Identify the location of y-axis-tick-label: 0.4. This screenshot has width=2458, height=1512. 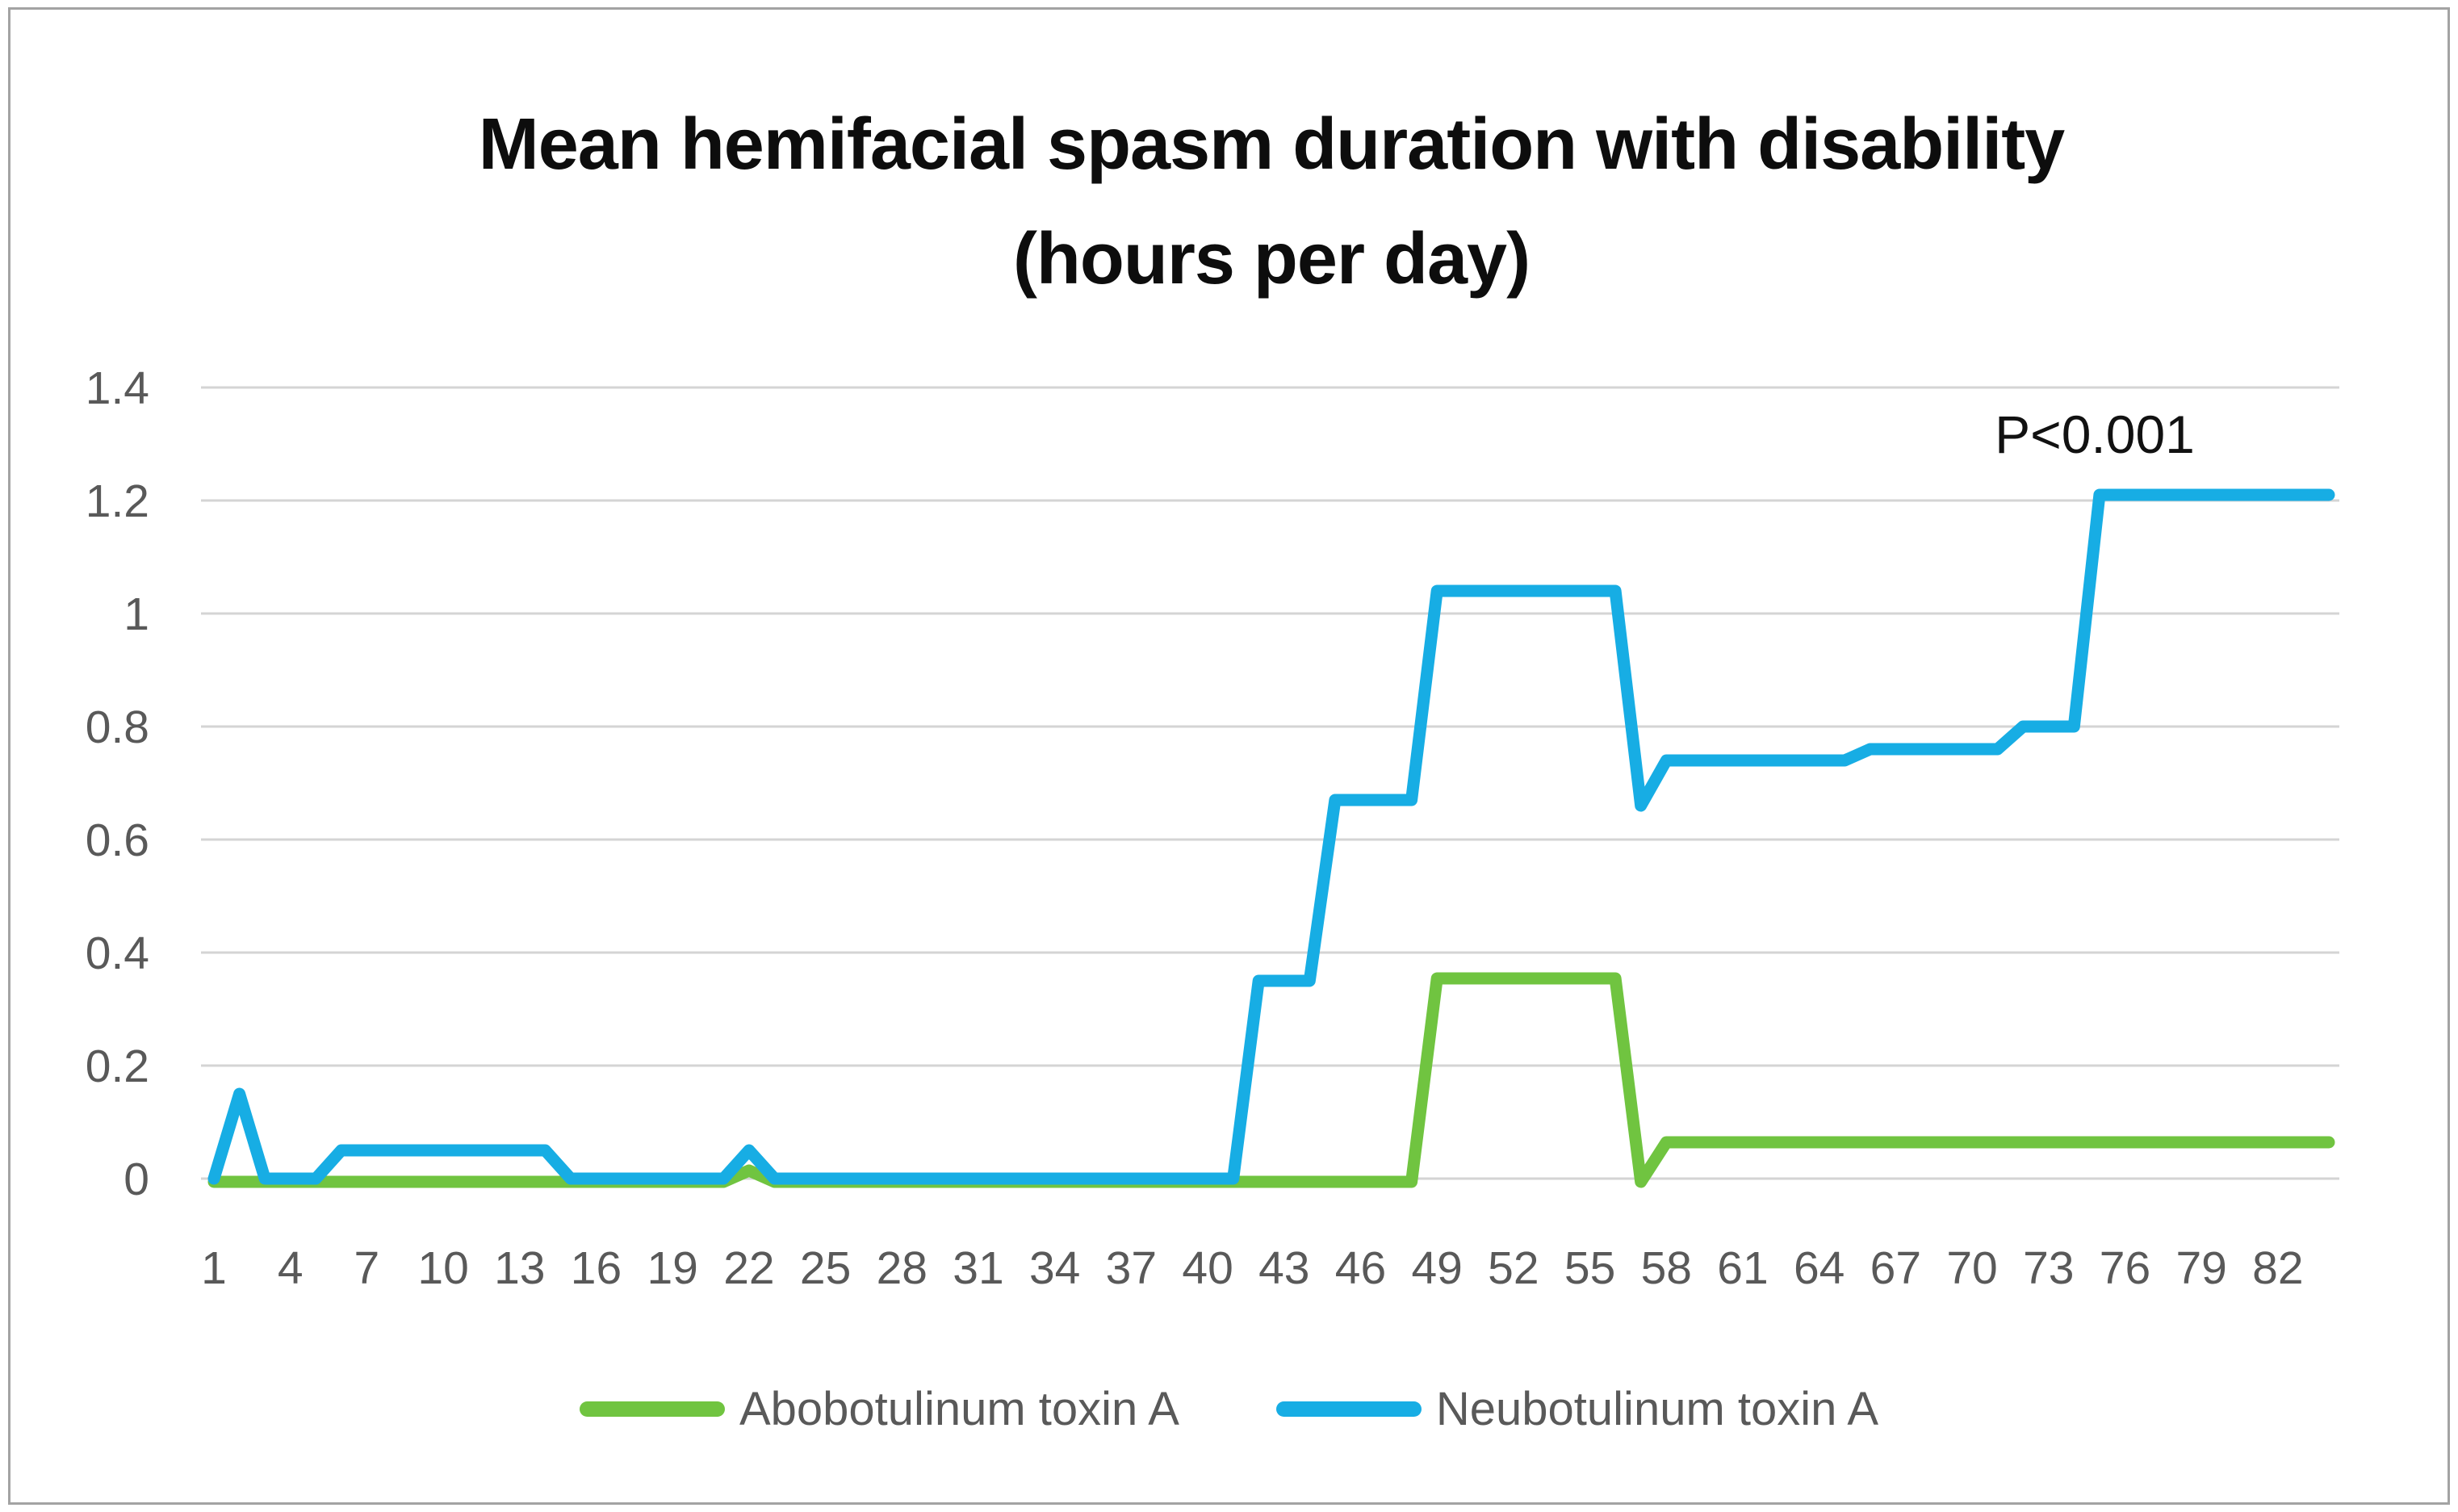
(117, 953).